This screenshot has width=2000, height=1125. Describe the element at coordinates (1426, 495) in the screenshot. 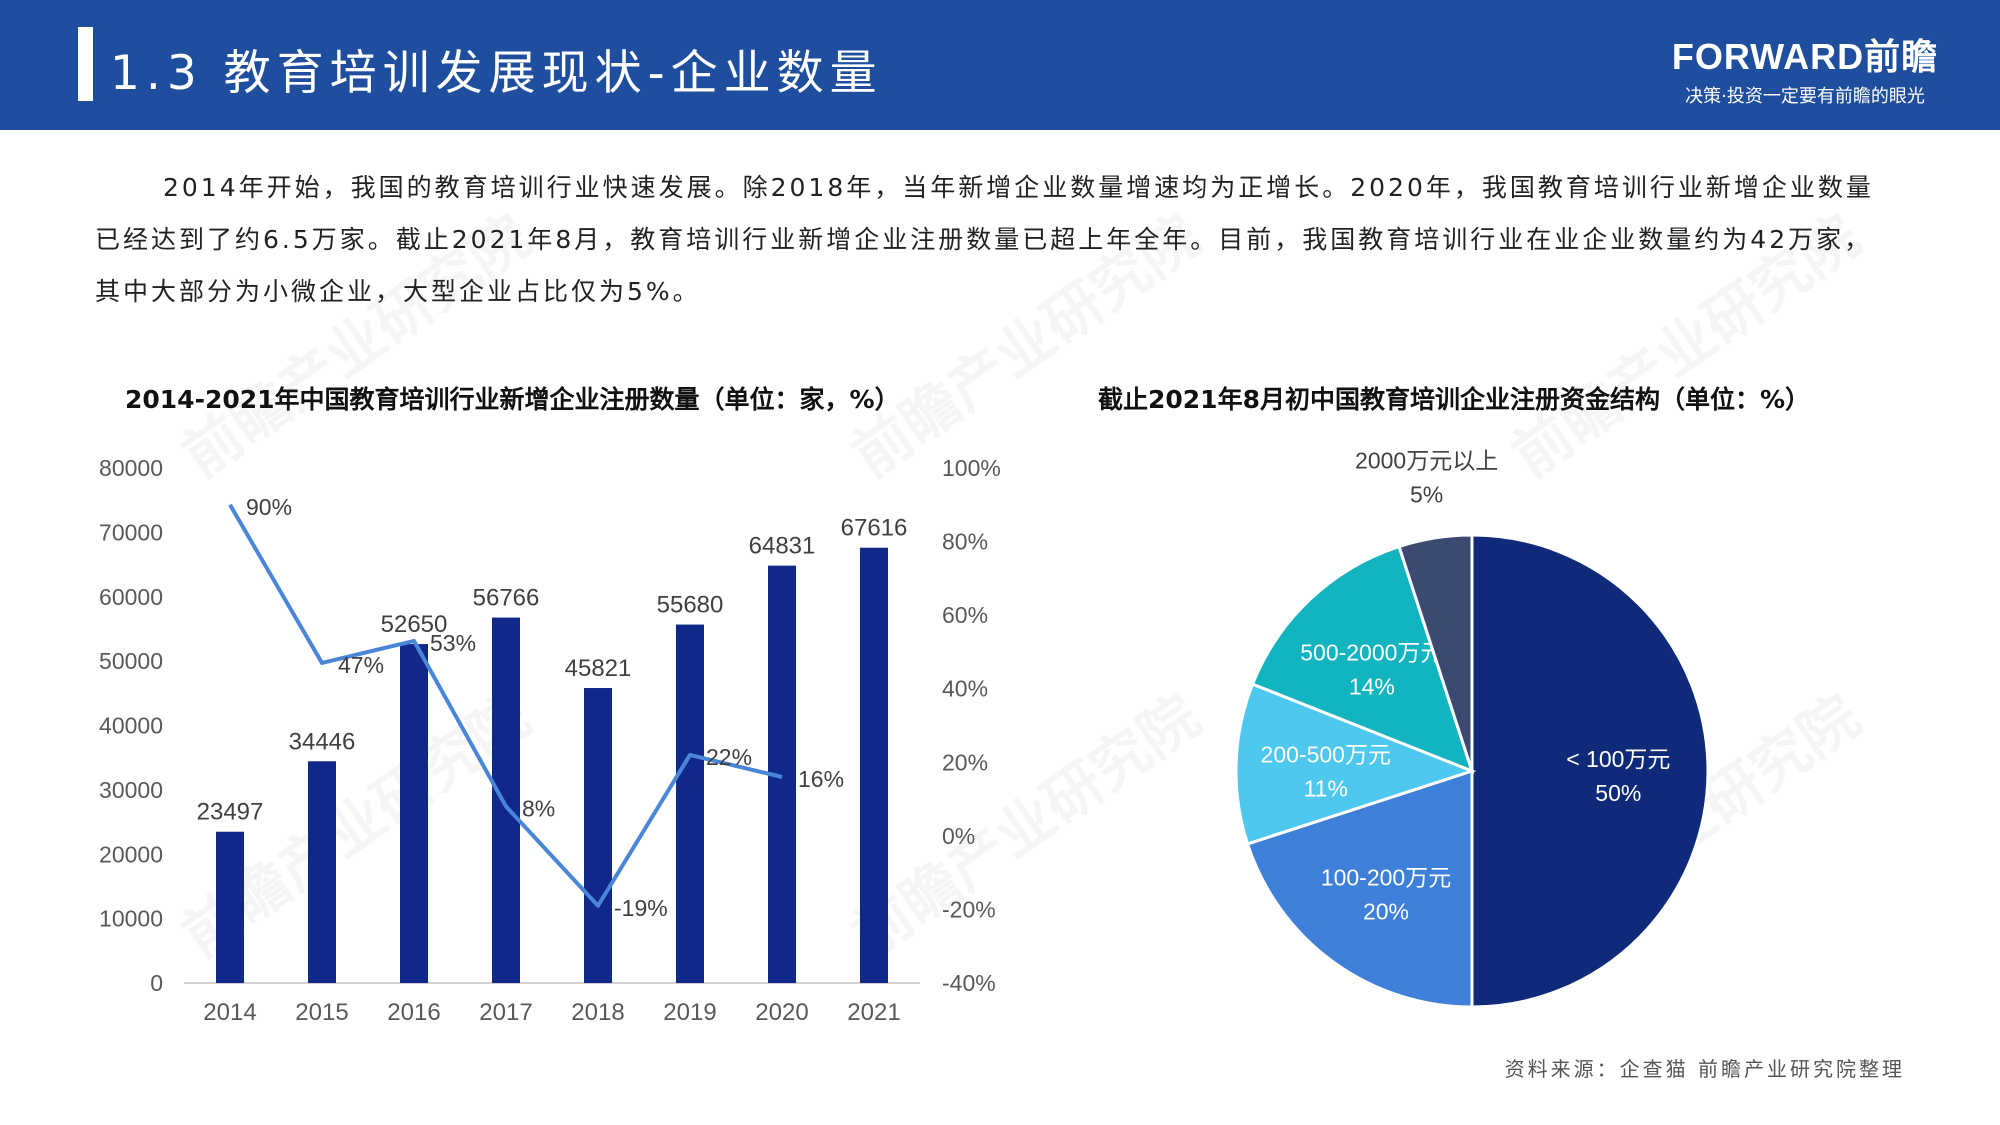

I see `pie-slice-value: 5%` at that location.